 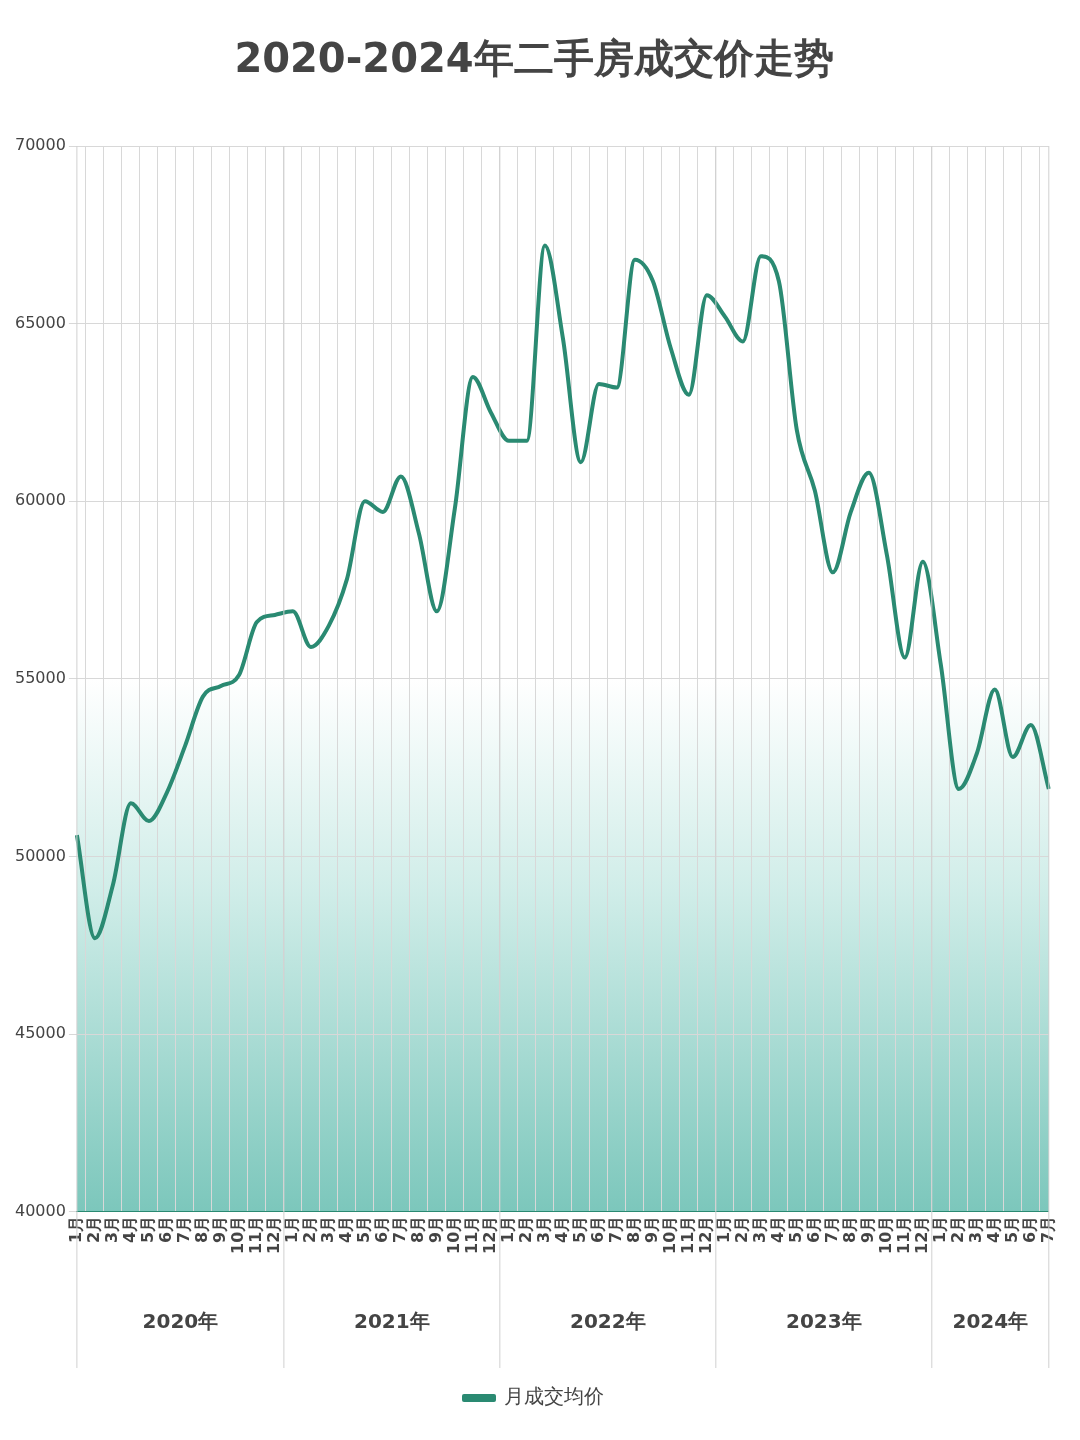 I want to click on y-tick-label: 65000, so click(x=40, y=322).